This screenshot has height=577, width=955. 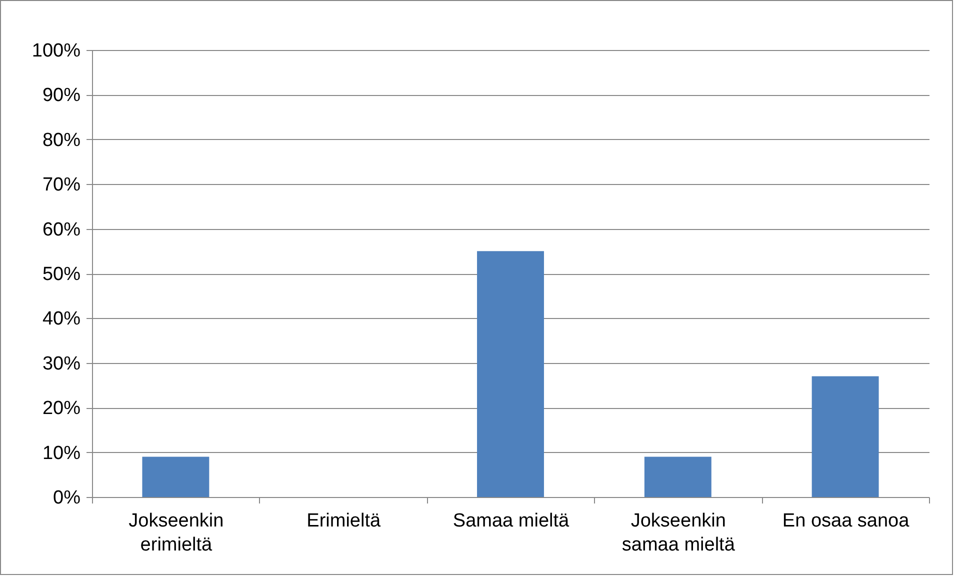 What do you see at coordinates (61, 409) in the screenshot?
I see `y-tick-label: 20%` at bounding box center [61, 409].